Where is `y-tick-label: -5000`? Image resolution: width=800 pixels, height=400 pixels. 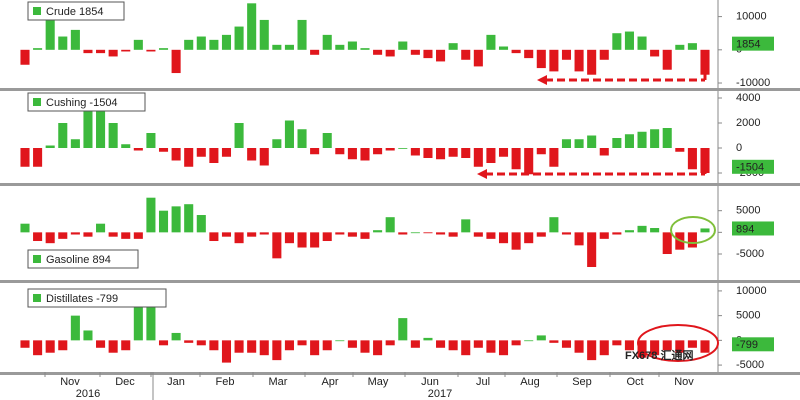 y-tick-label: -5000 is located at coordinates (750, 365).